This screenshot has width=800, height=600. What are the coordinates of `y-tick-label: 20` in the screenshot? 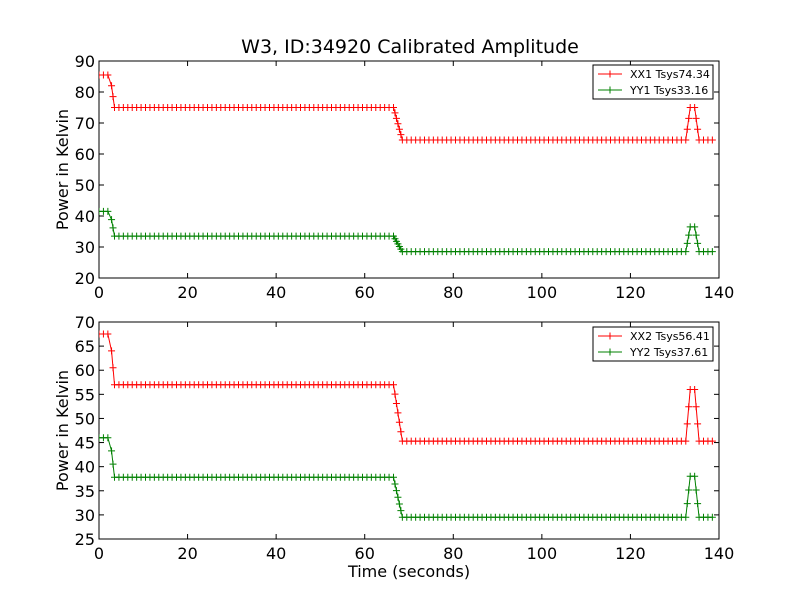 It's located at (85, 278).